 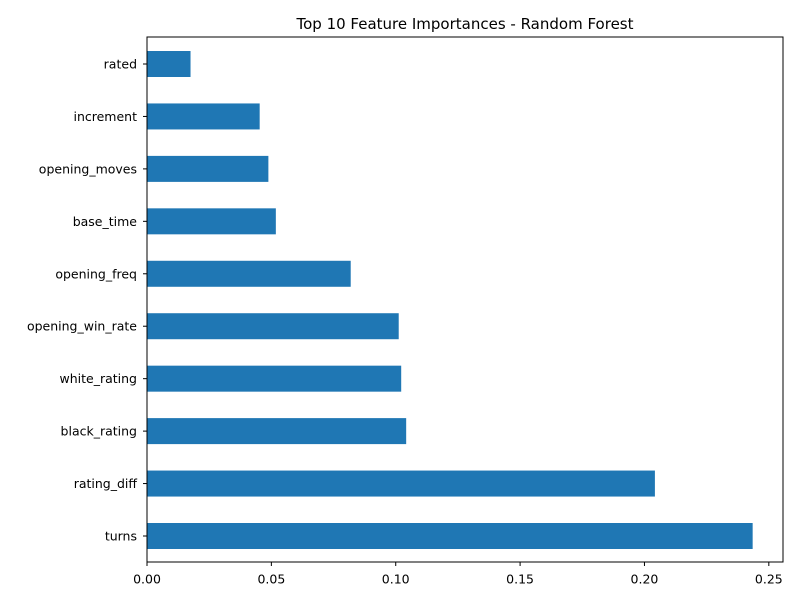 What do you see at coordinates (211, 221) in the screenshot?
I see `bar-base-time` at bounding box center [211, 221].